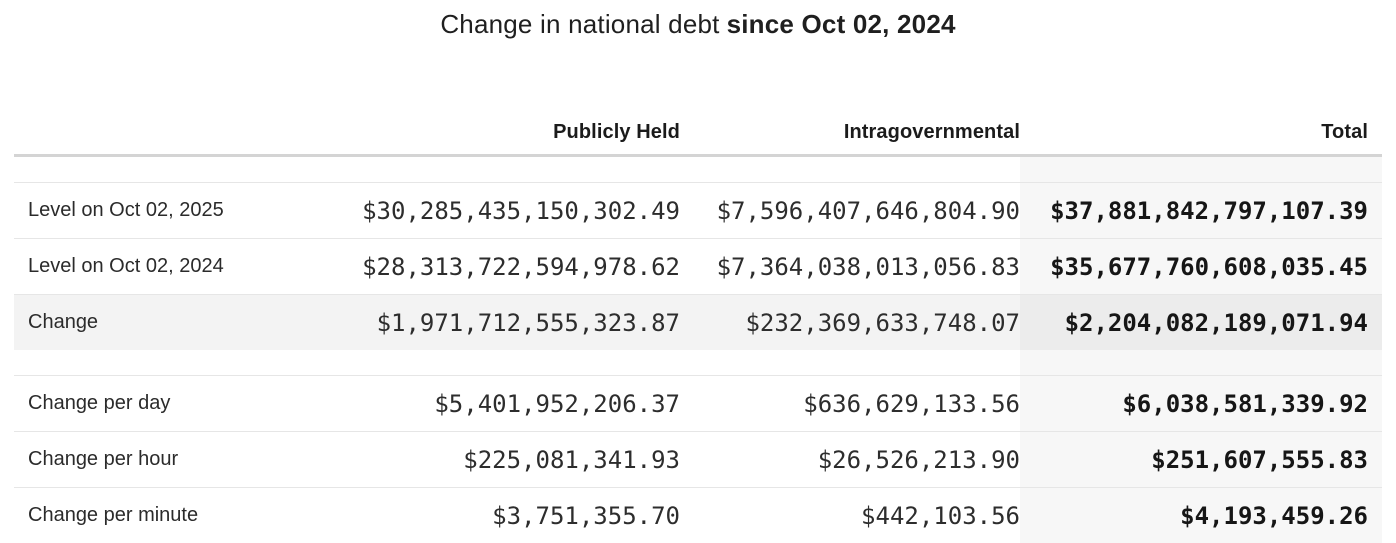 This screenshot has width=1396, height=543. Describe the element at coordinates (850, 323) in the screenshot. I see `intragovernmental-value: $232,369,633,748.07` at that location.